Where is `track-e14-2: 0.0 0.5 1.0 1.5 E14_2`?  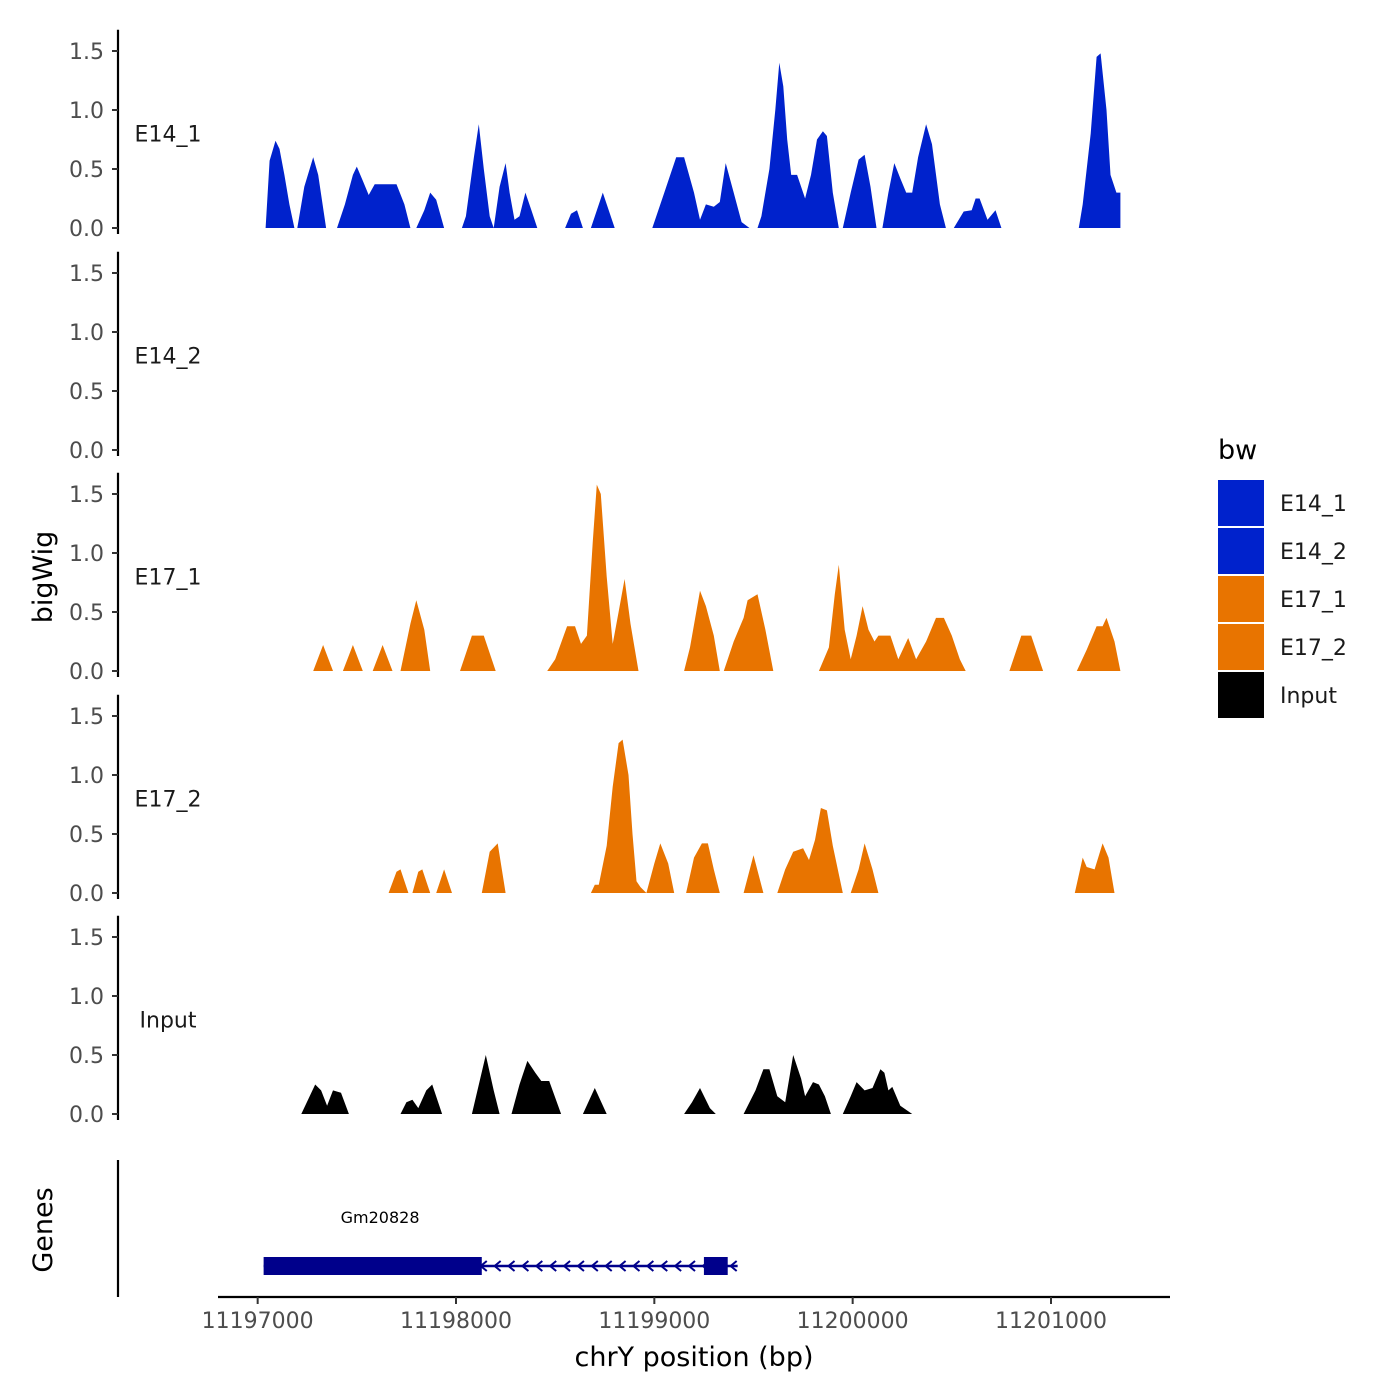
track-e14-2: 0.0 0.5 1.0 1.5 E14_2 is located at coordinates (135, 357).